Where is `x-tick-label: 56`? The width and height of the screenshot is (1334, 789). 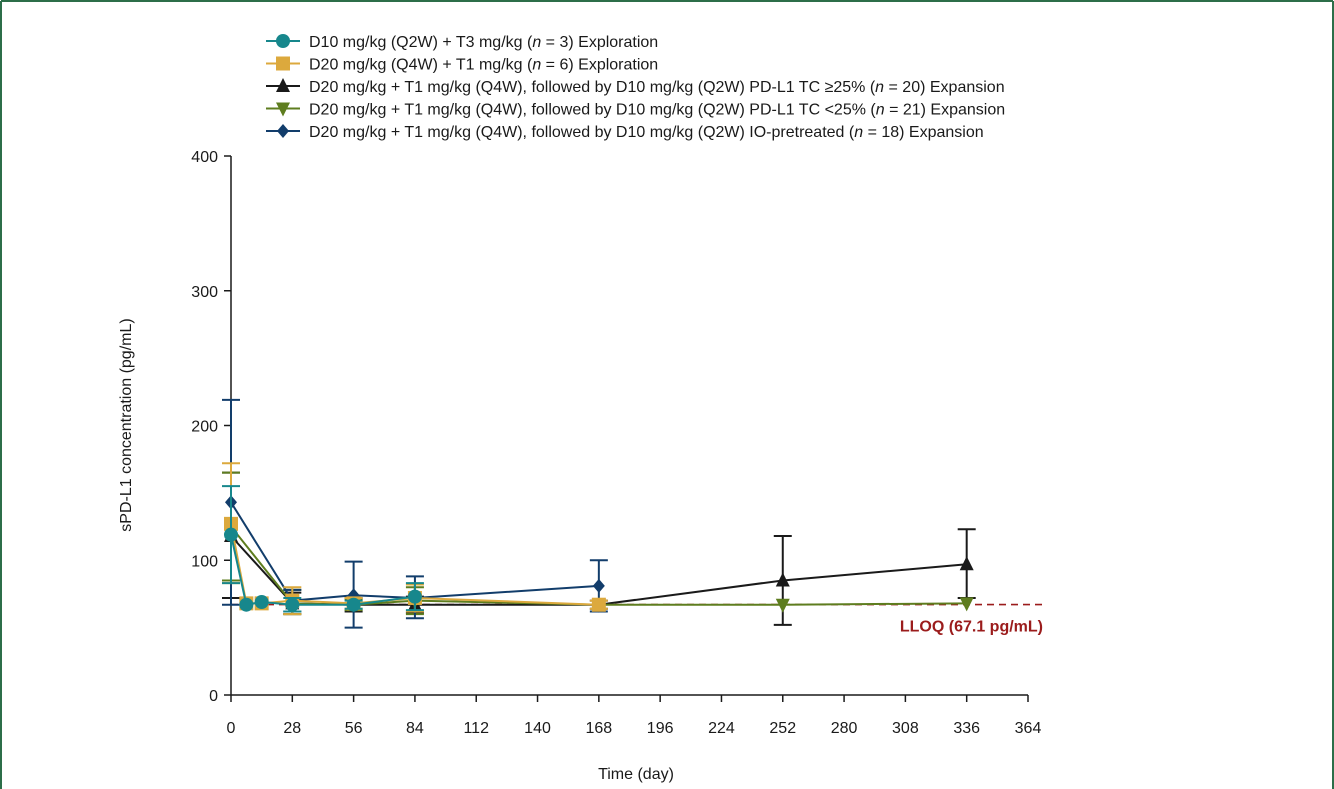
x-tick-label: 56 is located at coordinates (354, 728).